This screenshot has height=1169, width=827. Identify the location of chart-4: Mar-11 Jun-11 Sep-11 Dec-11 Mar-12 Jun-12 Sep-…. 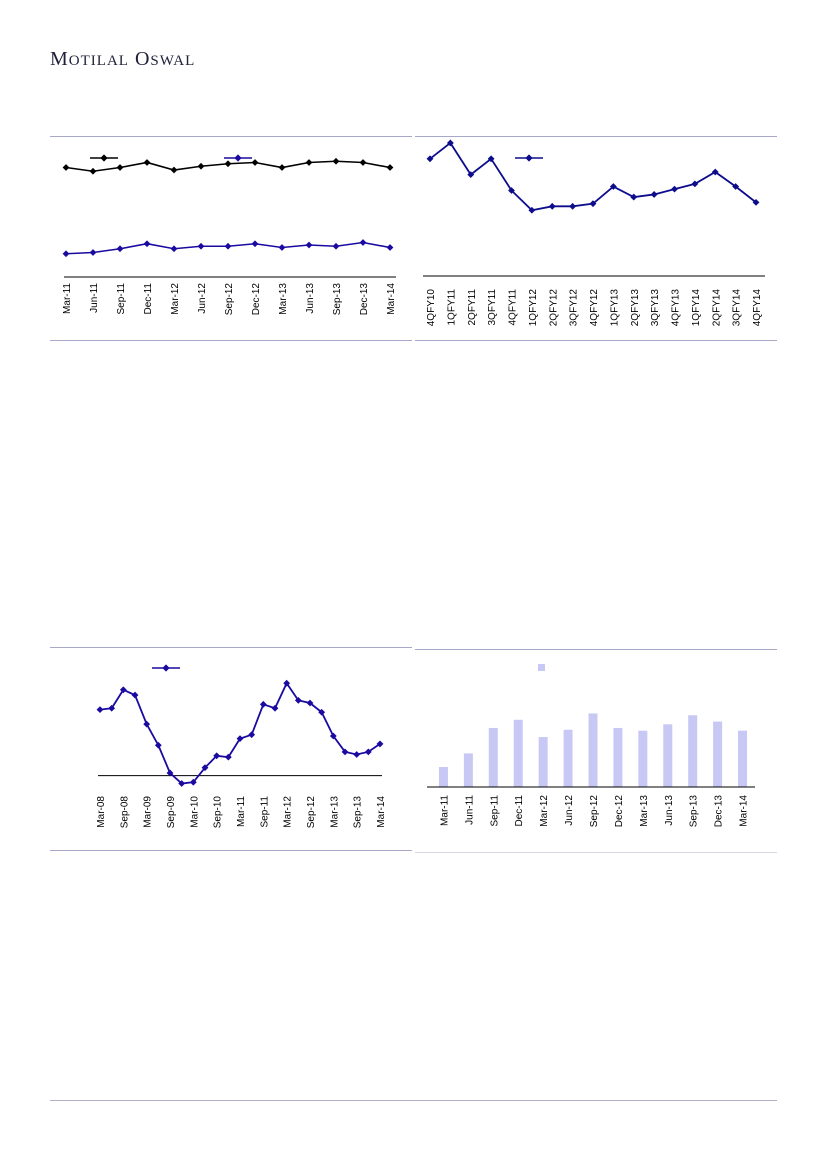
(596, 751).